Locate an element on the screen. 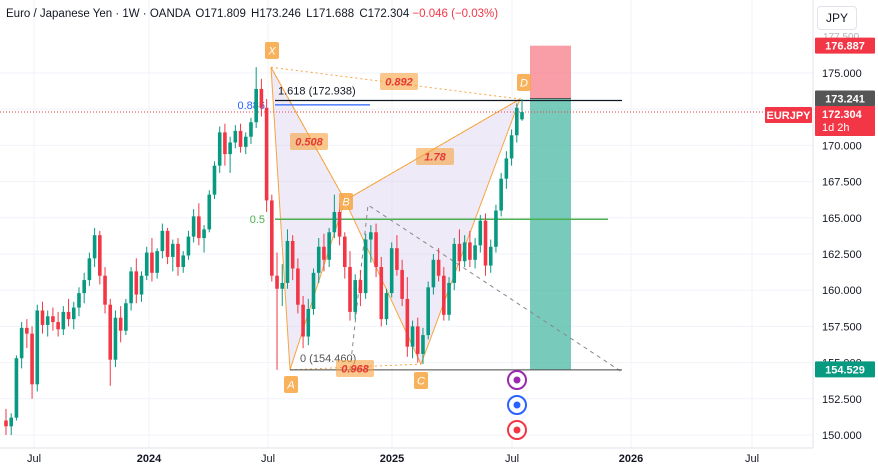 The height and width of the screenshot is (476, 878). y-tick-label: 170.000 is located at coordinates (842, 146).